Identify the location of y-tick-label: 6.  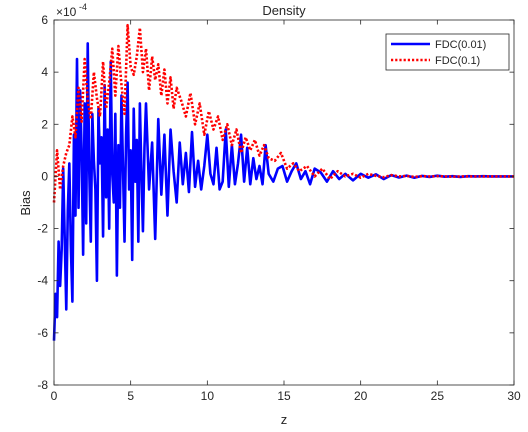
(44, 20).